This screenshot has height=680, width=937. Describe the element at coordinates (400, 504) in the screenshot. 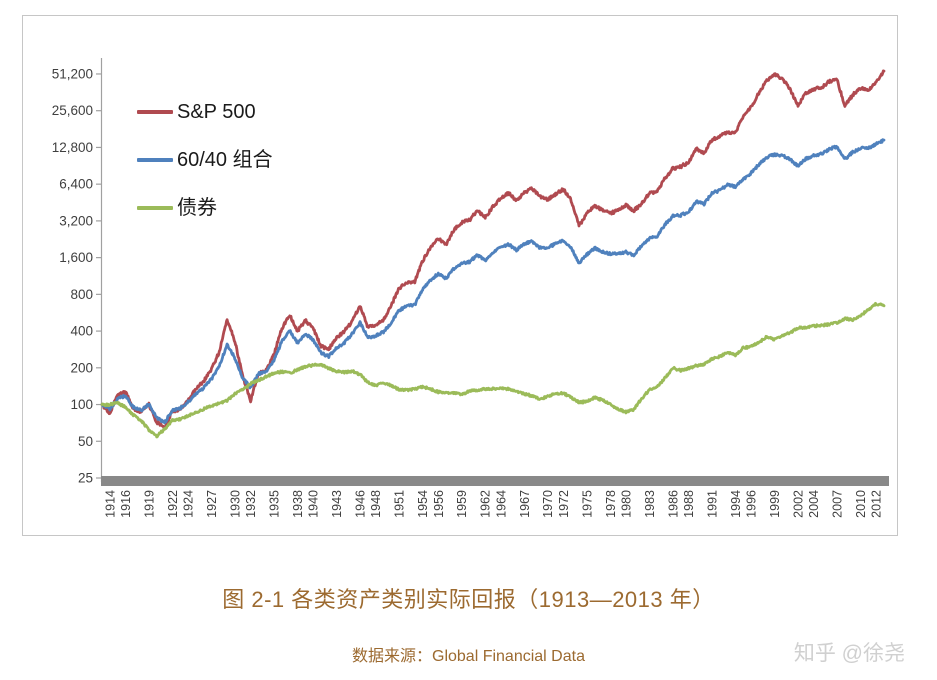

I see `x-tick-label: 1951` at that location.